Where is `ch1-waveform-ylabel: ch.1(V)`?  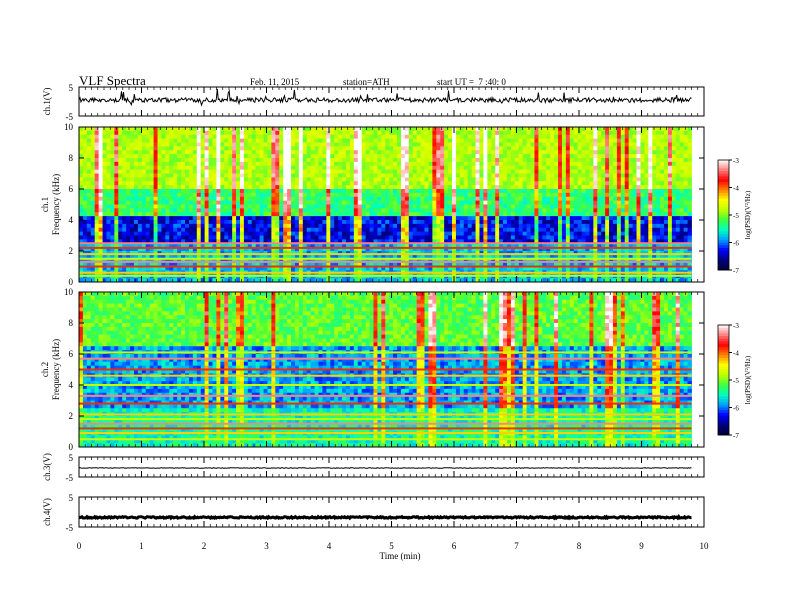 ch1-waveform-ylabel: ch.1(V) is located at coordinates (47, 102).